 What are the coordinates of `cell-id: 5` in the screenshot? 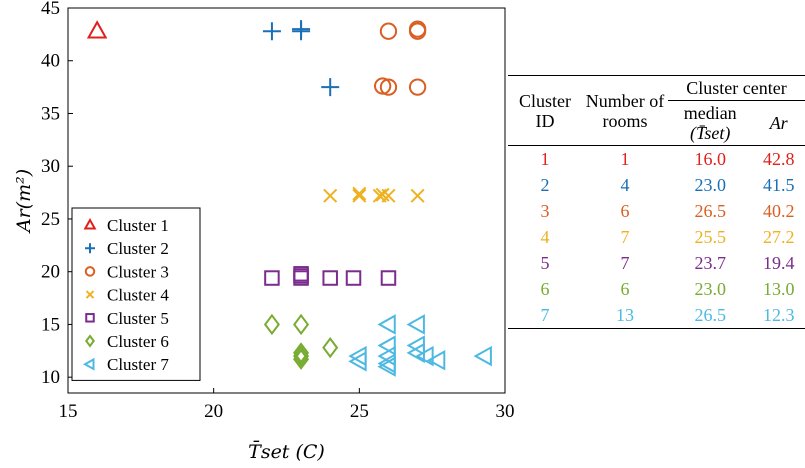 It's located at (545, 262).